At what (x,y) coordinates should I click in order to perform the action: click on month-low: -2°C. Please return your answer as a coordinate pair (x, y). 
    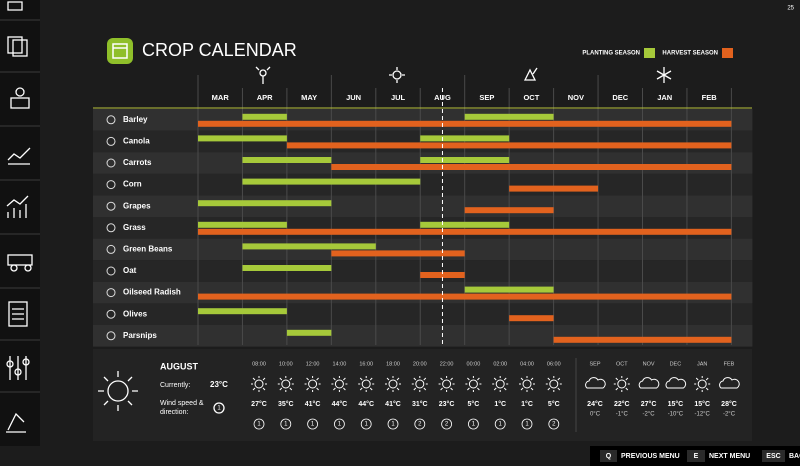
    Looking at the image, I should click on (649, 415).